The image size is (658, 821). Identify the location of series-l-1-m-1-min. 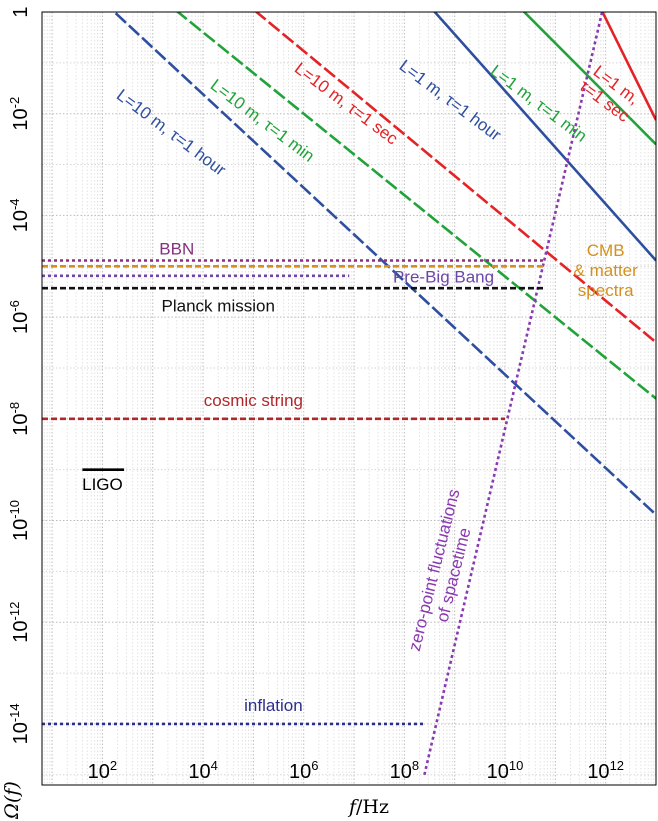
(589, 79).